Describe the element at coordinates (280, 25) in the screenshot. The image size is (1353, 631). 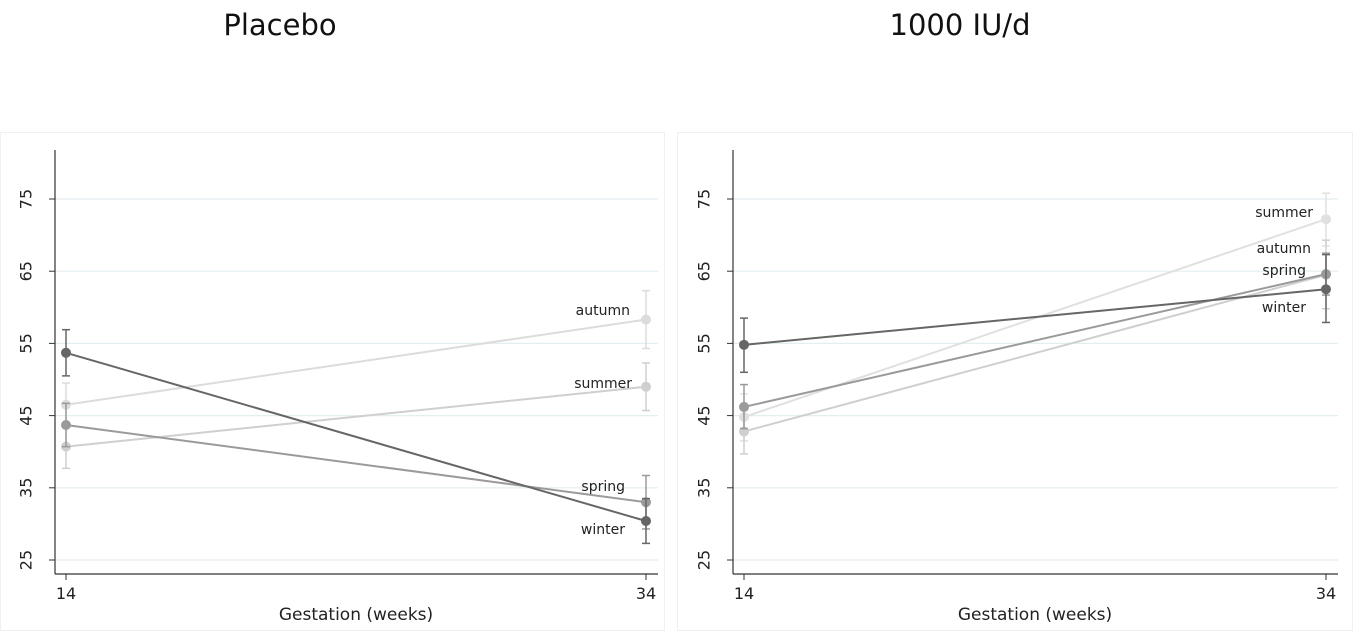
I see `chart-title-placebo: Placebo` at that location.